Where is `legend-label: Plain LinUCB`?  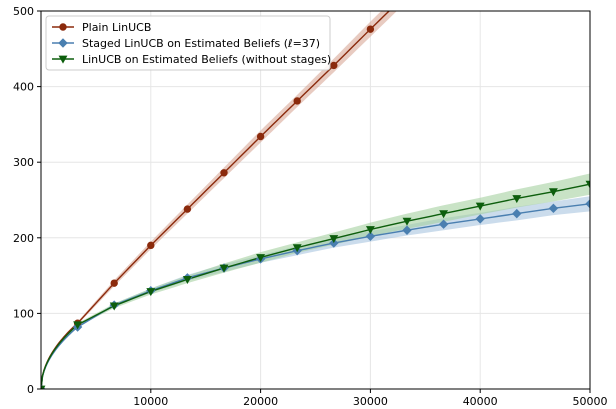 legend-label: Plain LinUCB is located at coordinates (116, 27).